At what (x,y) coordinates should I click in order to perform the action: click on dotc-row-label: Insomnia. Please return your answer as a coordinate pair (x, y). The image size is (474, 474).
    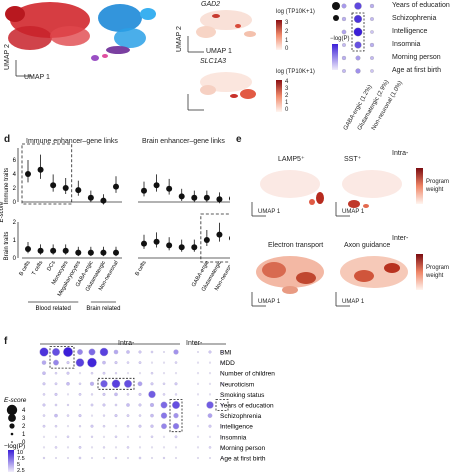
    Looking at the image, I should click on (406, 44).